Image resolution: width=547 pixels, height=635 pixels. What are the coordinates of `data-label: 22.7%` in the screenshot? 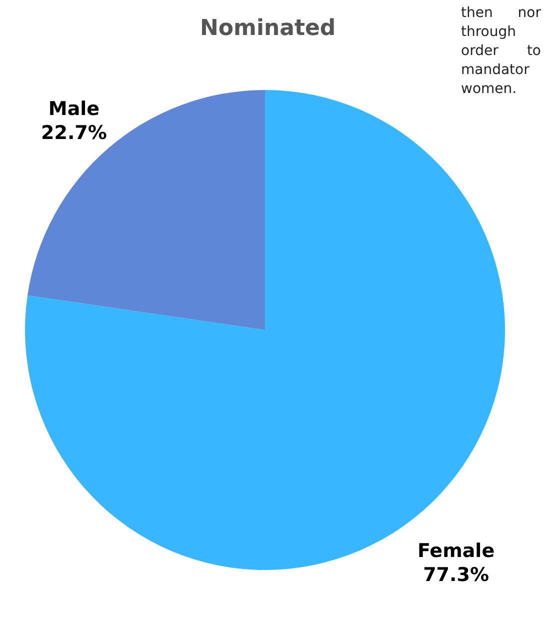 It's located at (74, 133).